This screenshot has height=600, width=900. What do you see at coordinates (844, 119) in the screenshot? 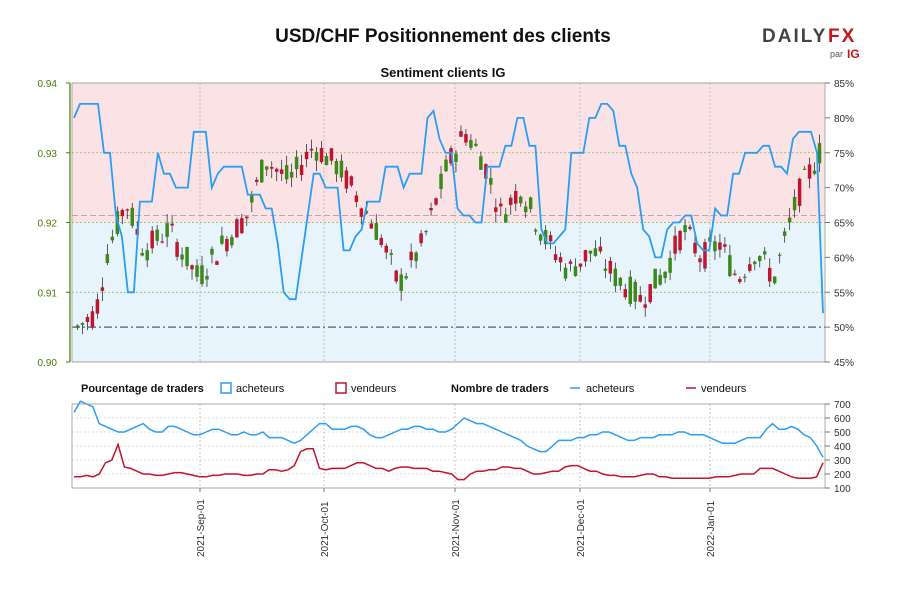
I see `percent-tick-label: 80%` at bounding box center [844, 119].